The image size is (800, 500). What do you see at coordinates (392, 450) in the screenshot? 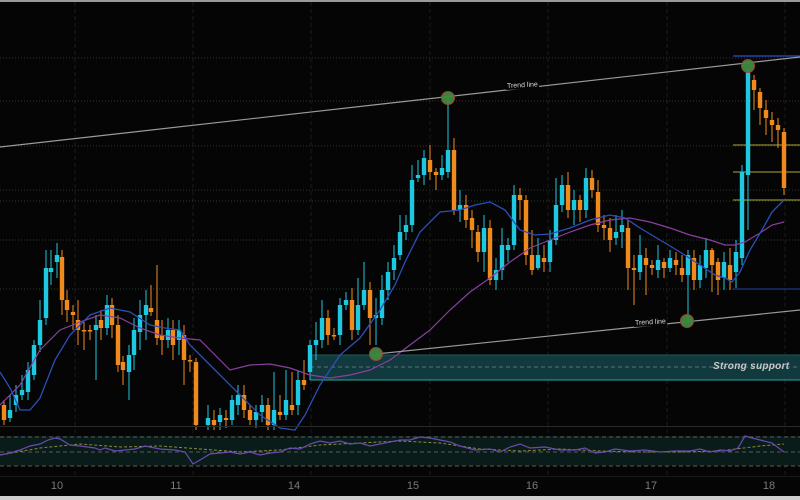
I see `rsi-line` at bounding box center [392, 450].